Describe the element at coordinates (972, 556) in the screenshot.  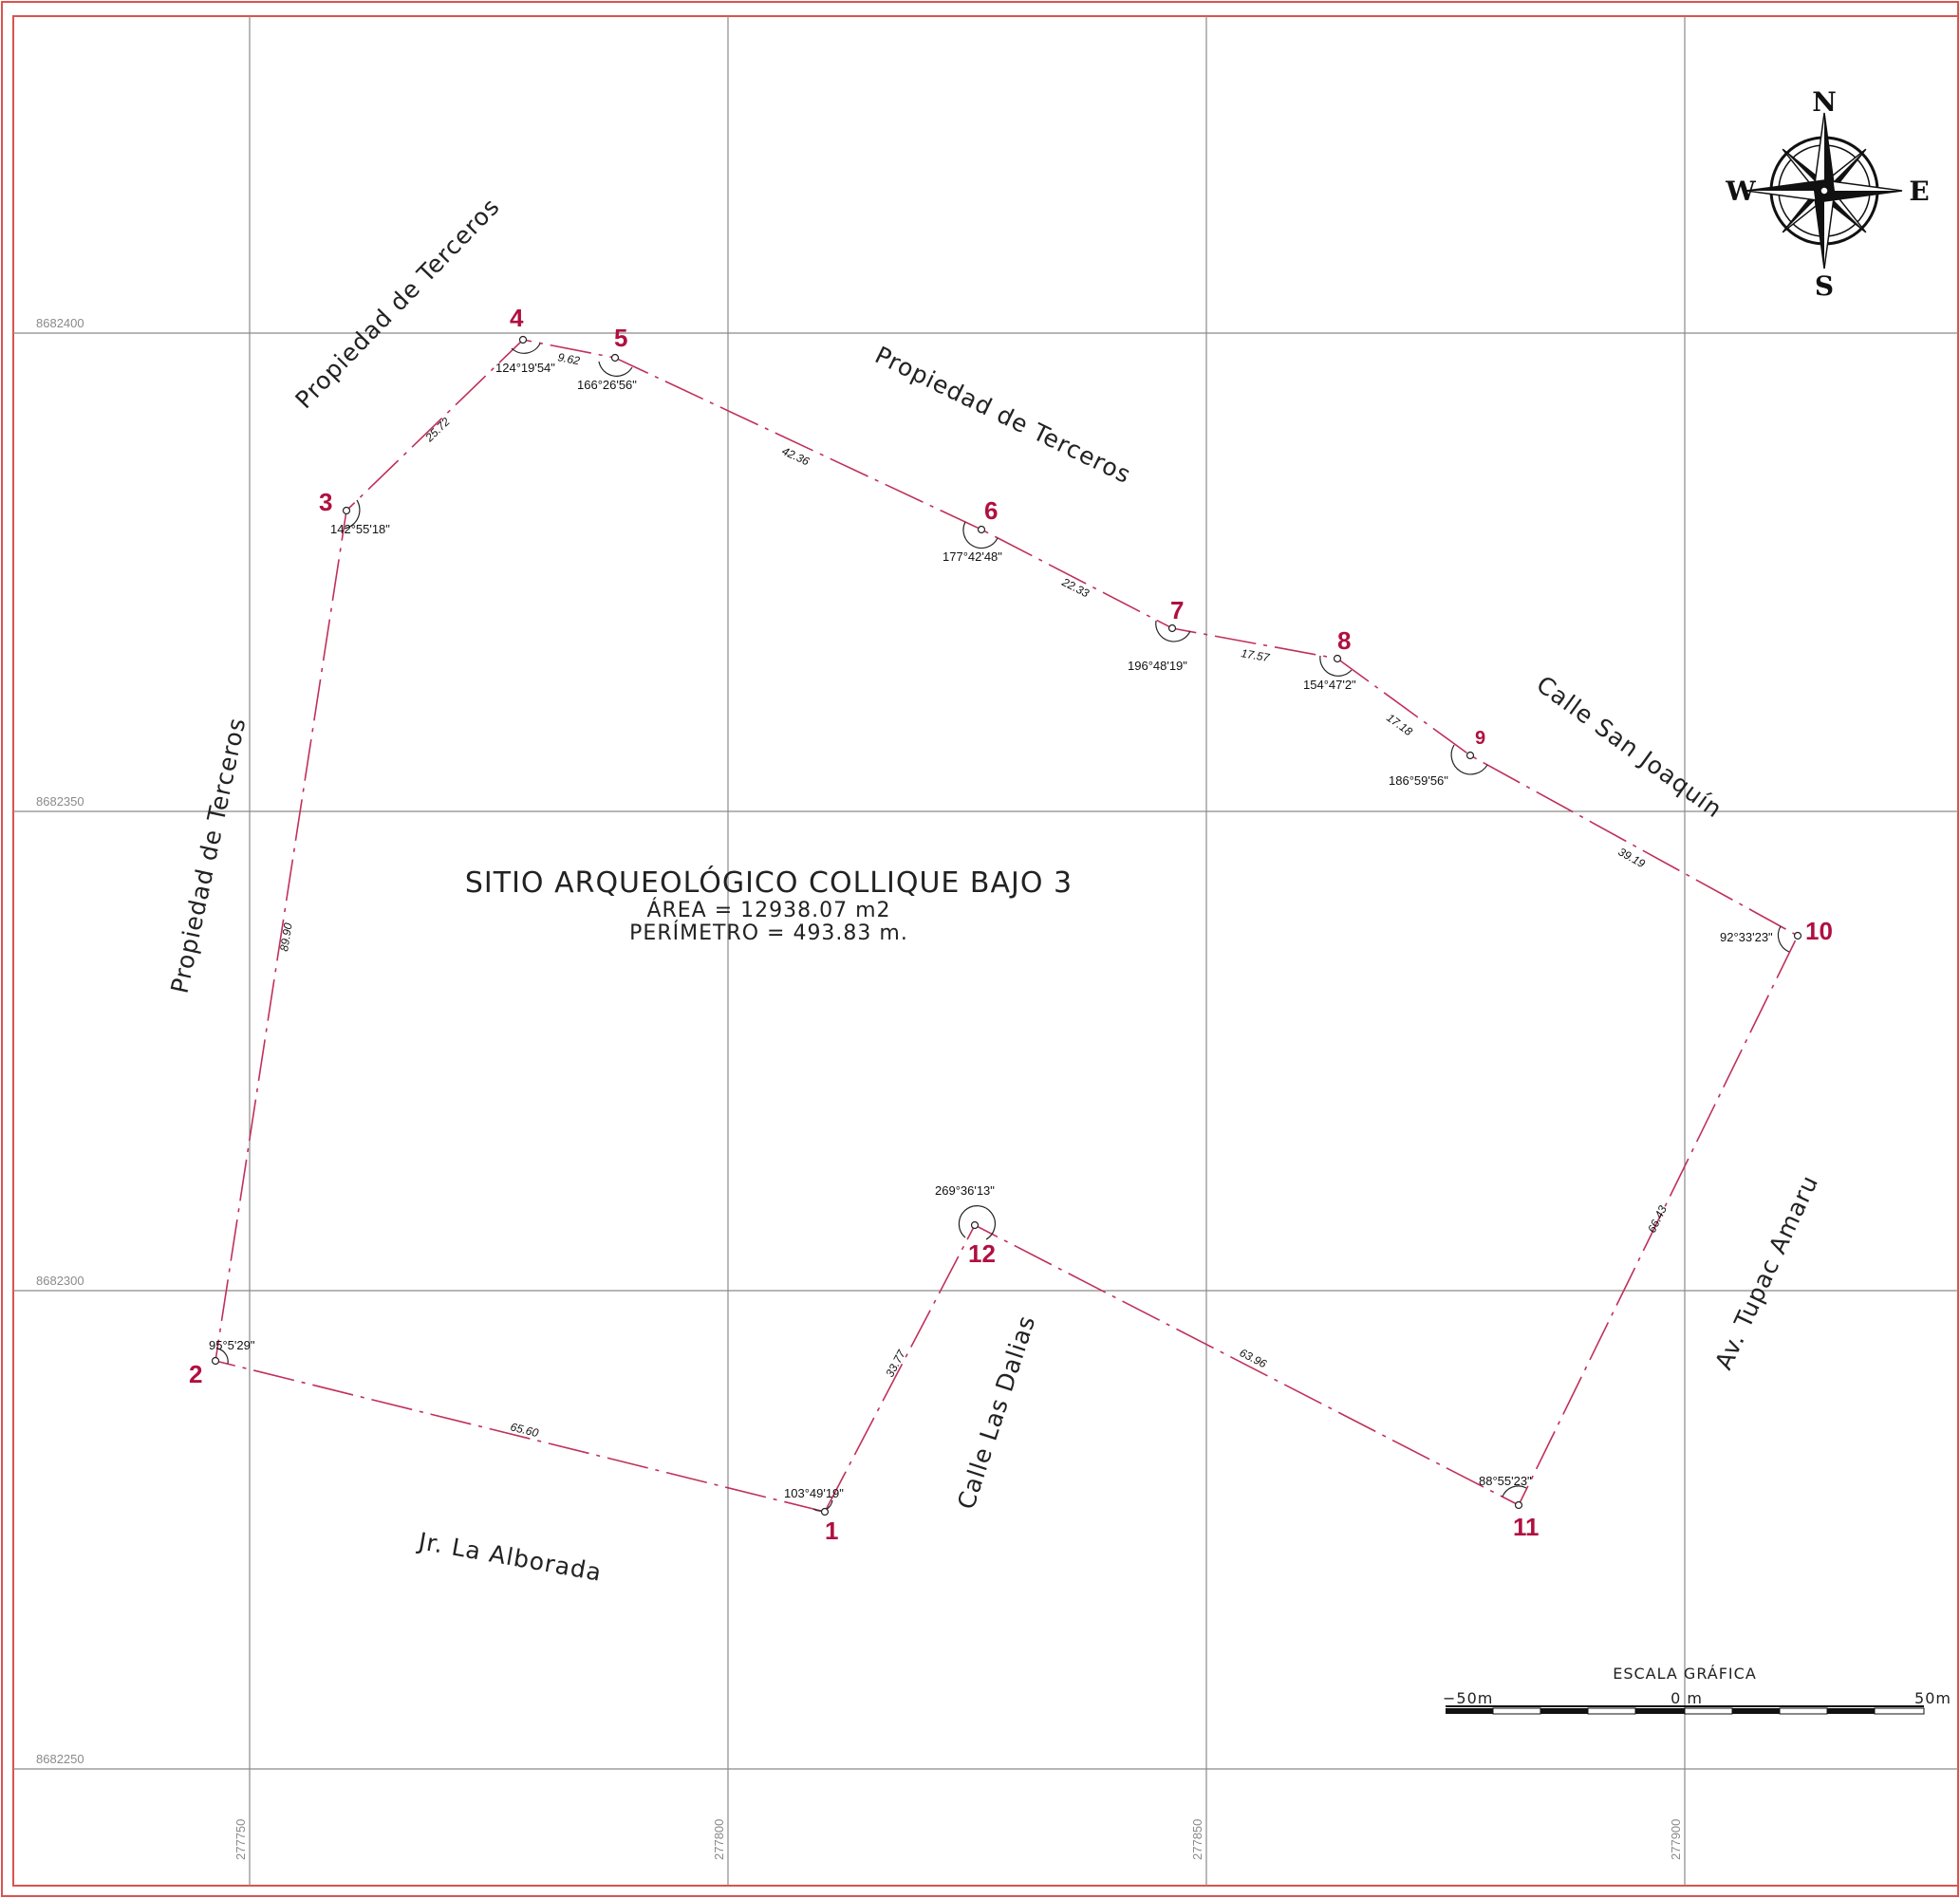
I see `angle-label: 177°42'48"` at that location.